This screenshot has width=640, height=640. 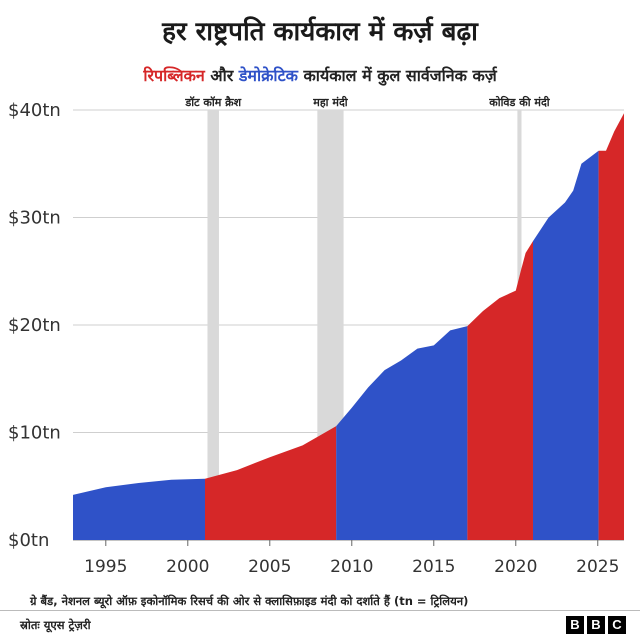 I want to click on x-axis-ticks: 1995 2000 2005 2010 2015 2020 2025, so click(x=351, y=558).